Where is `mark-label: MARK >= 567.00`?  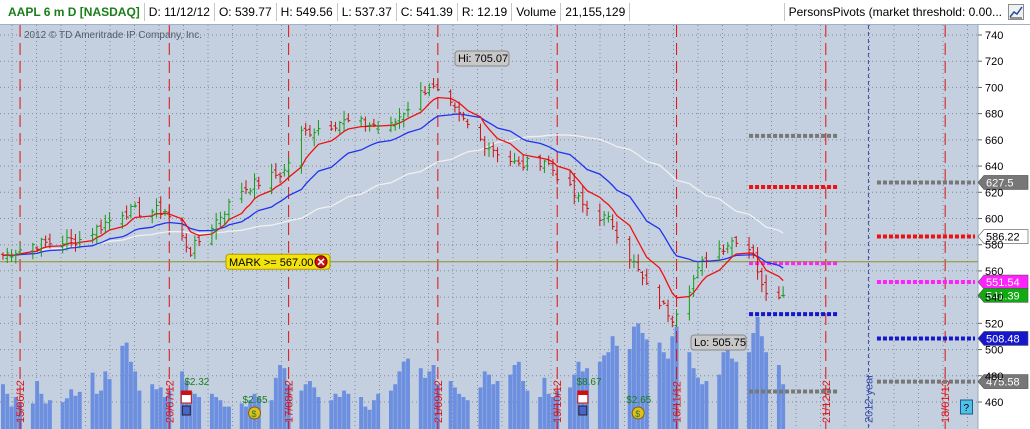
mark-label: MARK >= 567.00 is located at coordinates (271, 263).